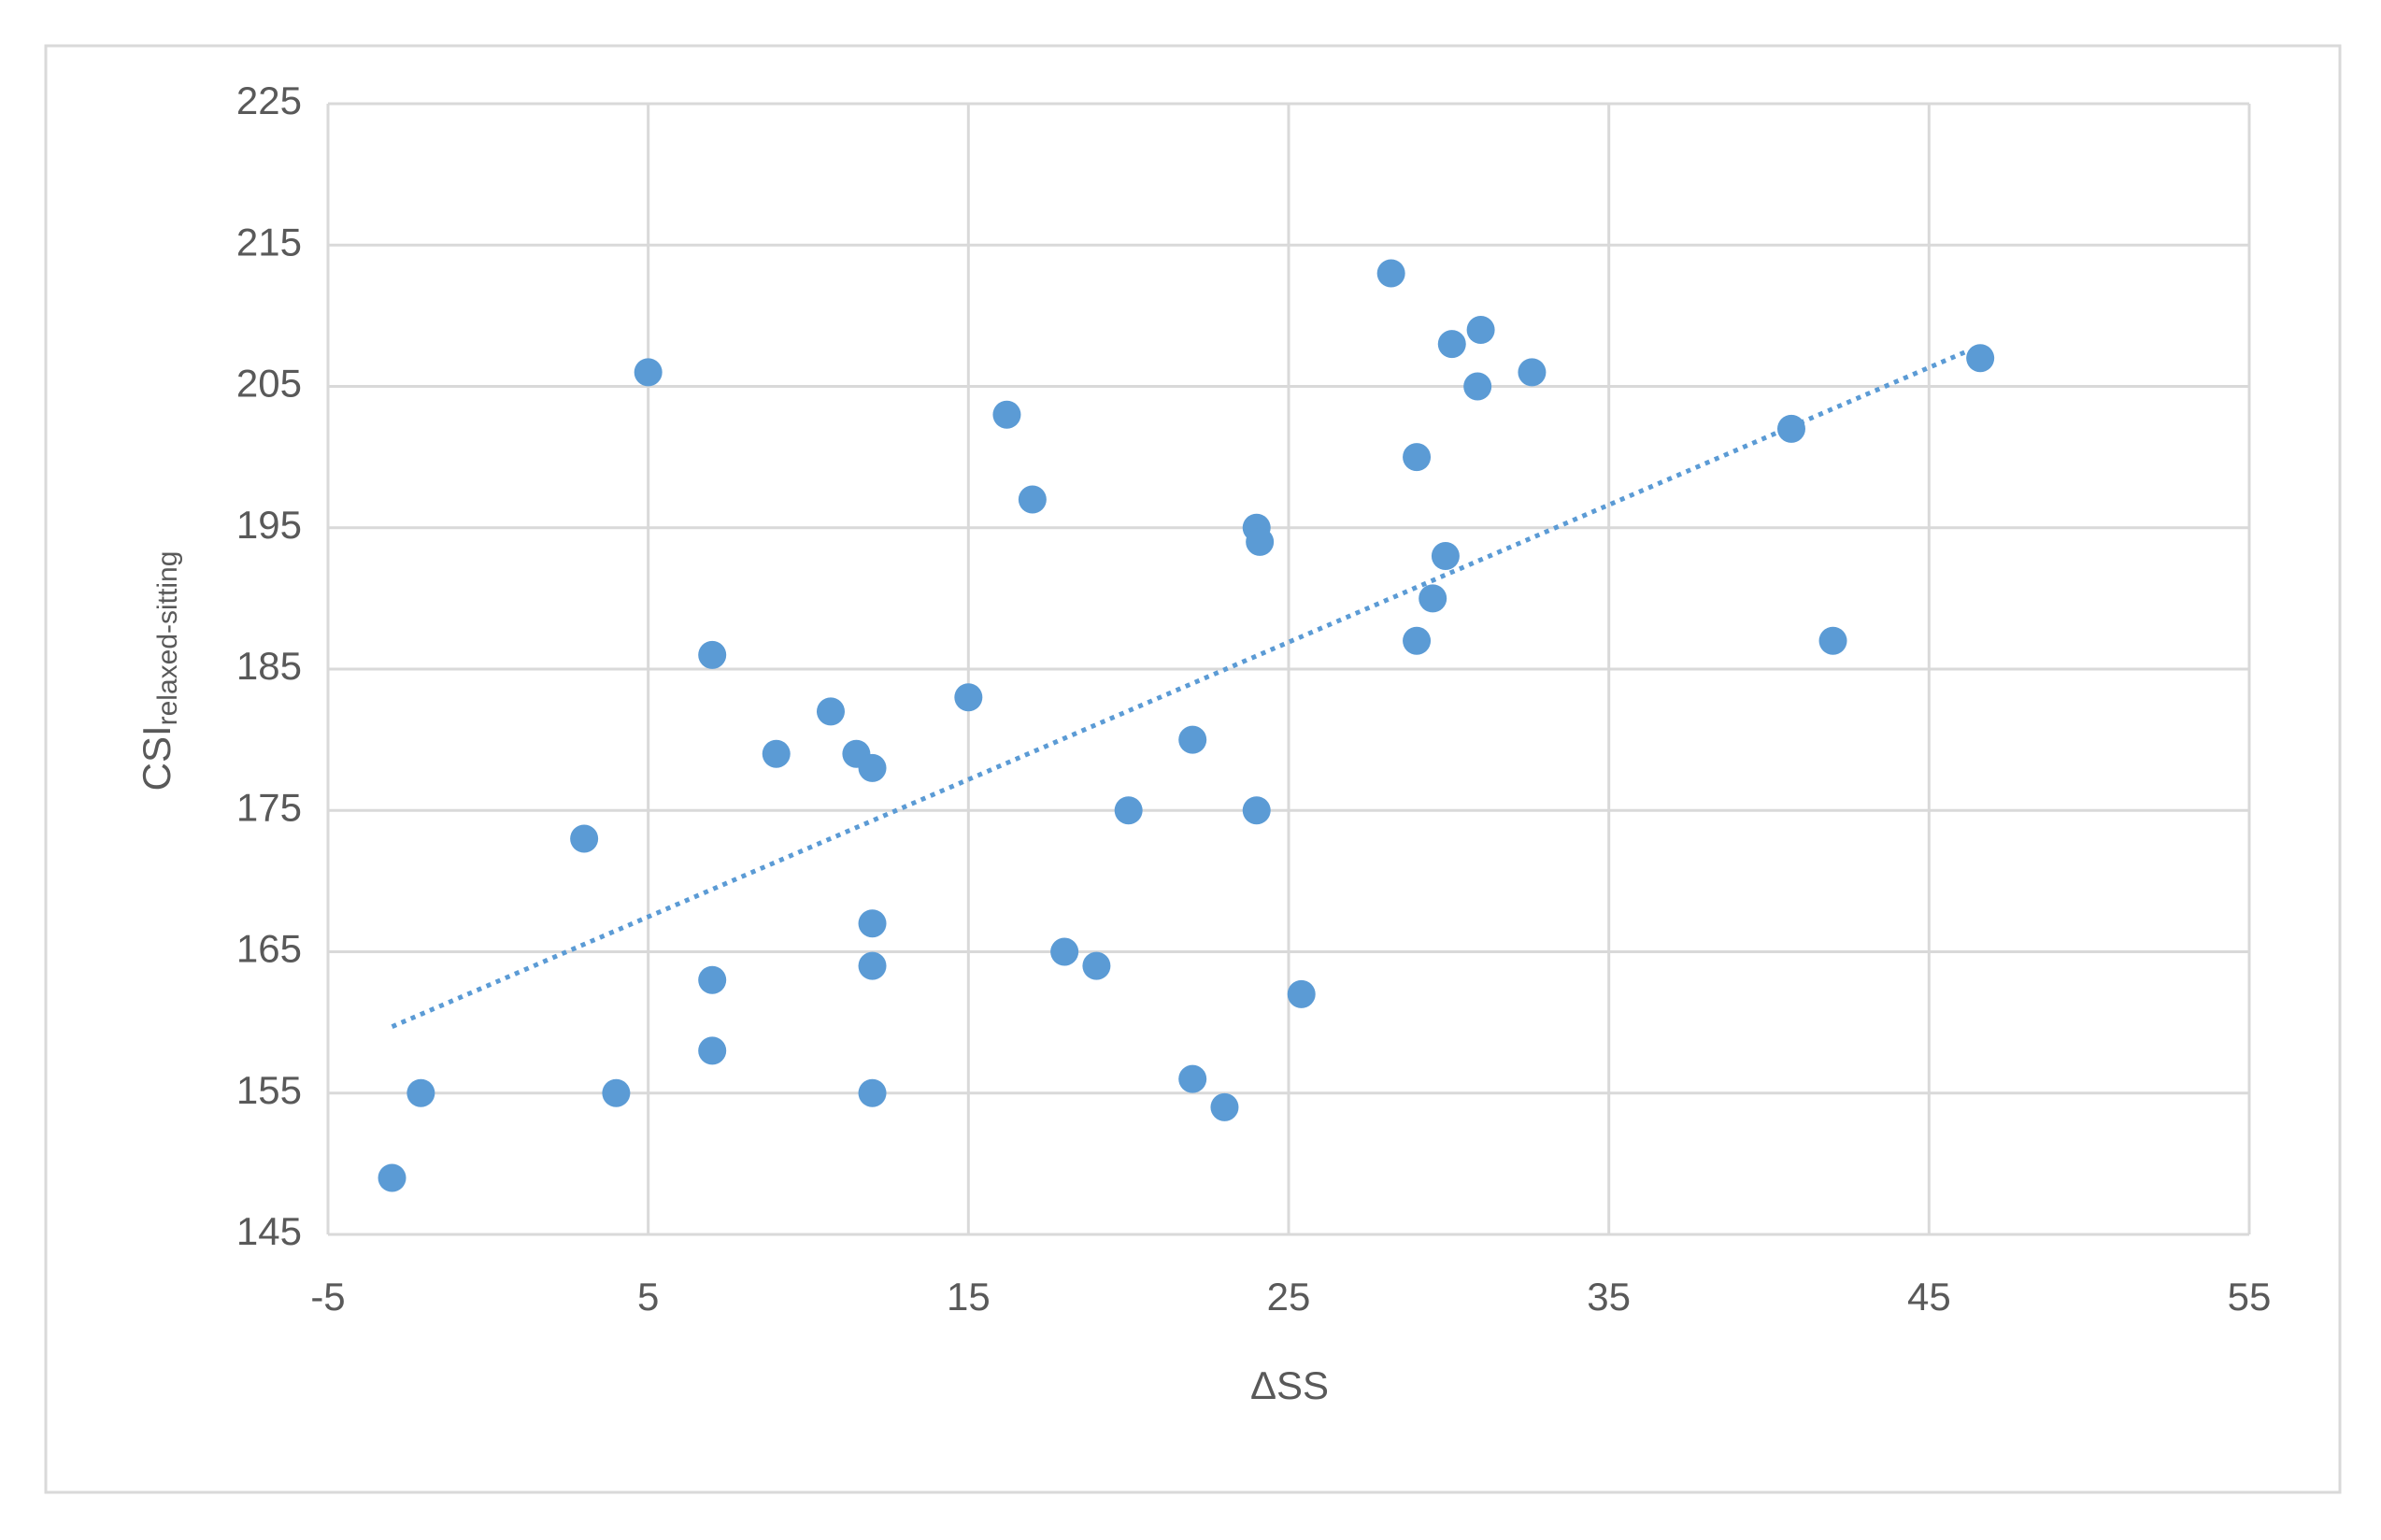 This screenshot has height=1540, width=2381. Describe the element at coordinates (269, 525) in the screenshot. I see `y-tick-label: 195` at that location.